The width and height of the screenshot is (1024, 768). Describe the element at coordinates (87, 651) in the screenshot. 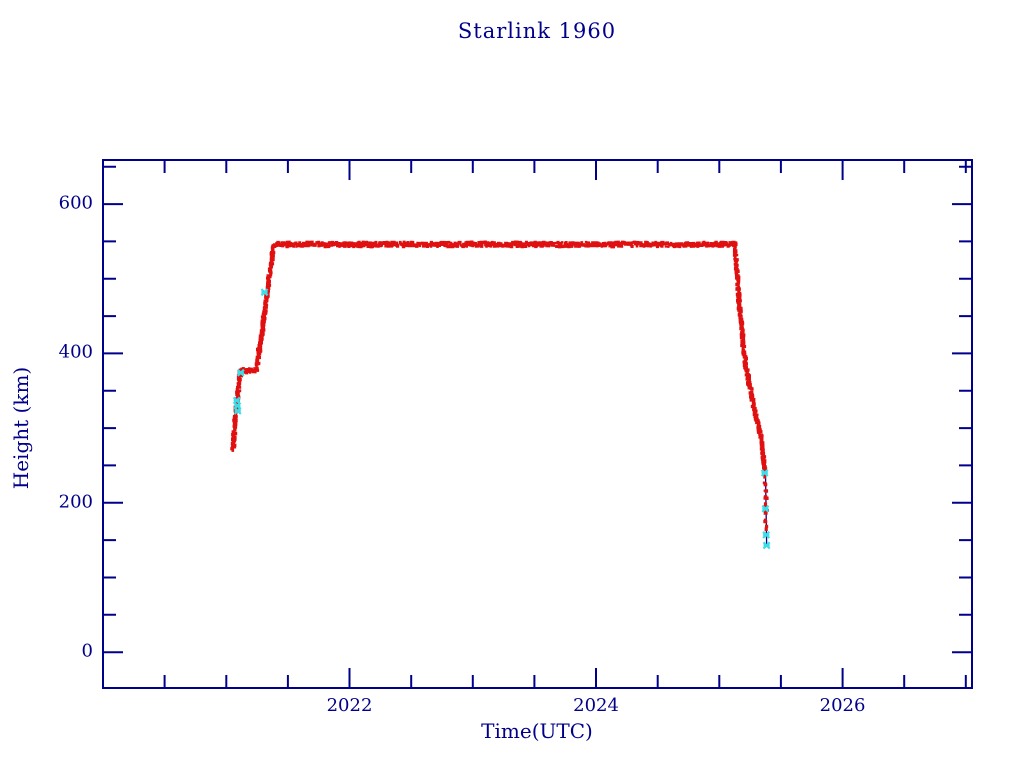

I see `y-tick-label: 0` at that location.